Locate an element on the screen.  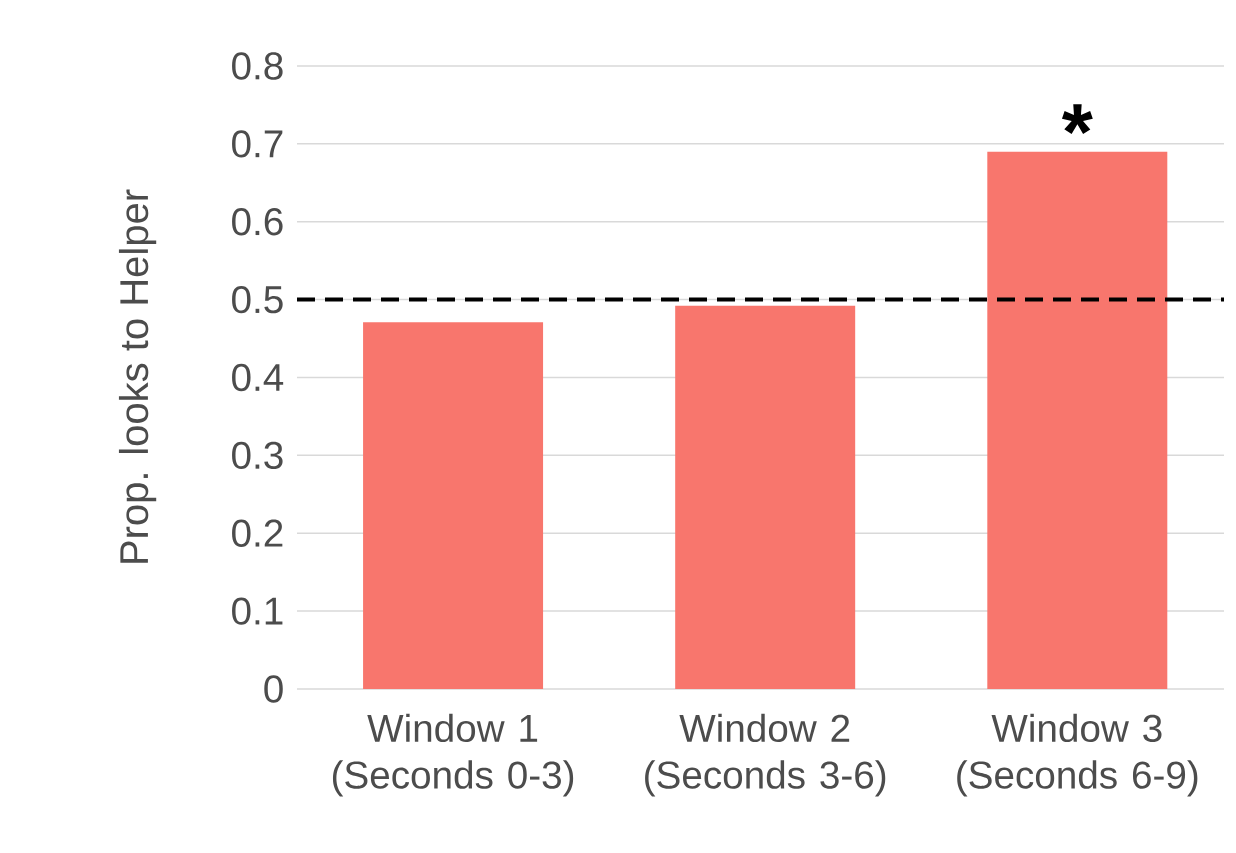
y-tick-label: 0.6 is located at coordinates (257, 222).